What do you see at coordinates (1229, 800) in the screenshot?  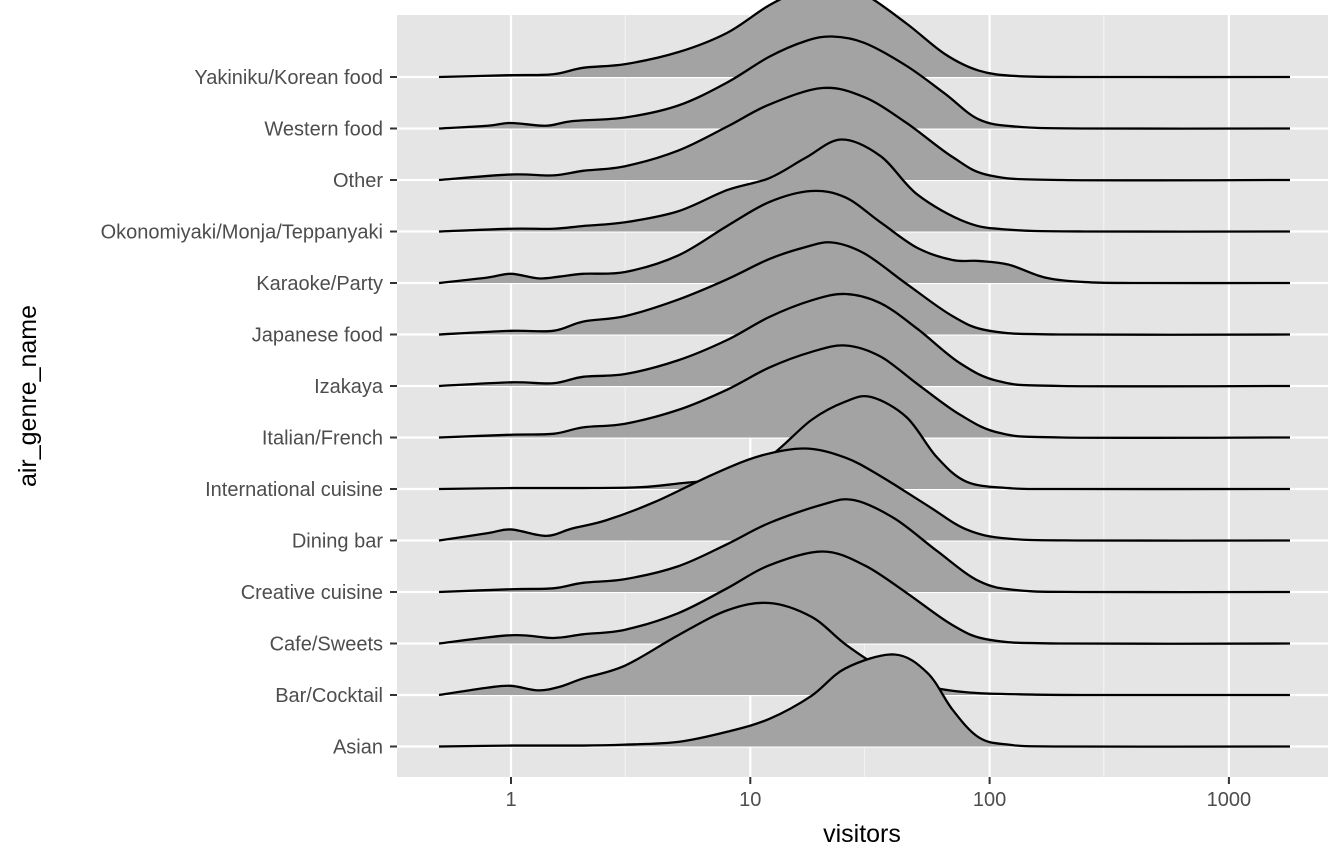 I see `x-tick-label: 1000` at bounding box center [1229, 800].